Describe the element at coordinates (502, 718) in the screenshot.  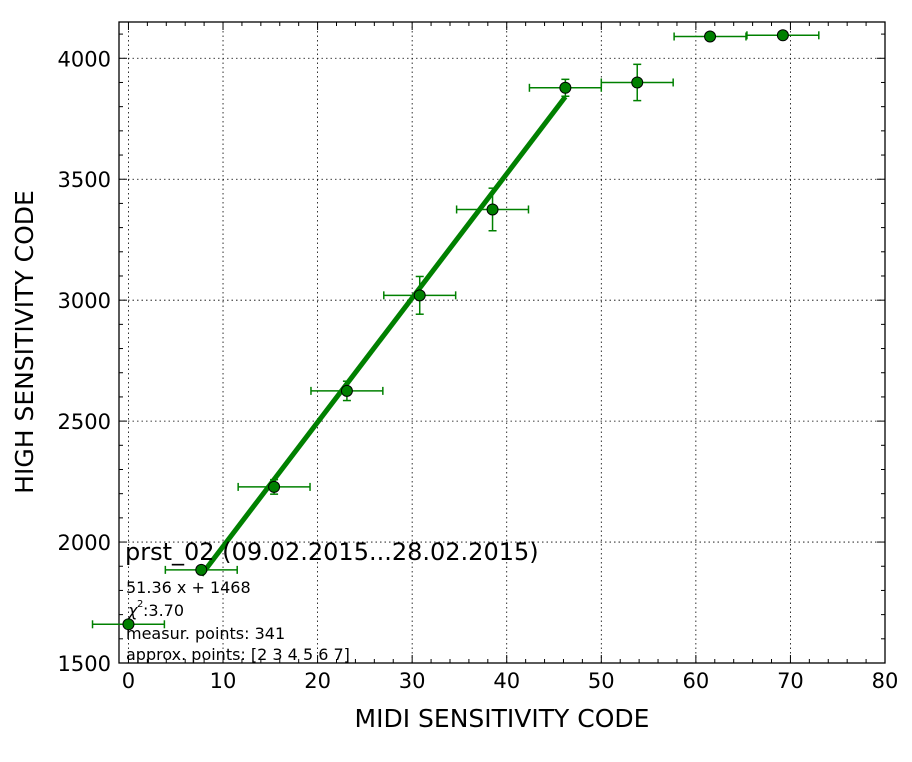
I see `x-axis-label: MIDI SENSITIVITY CODE` at that location.